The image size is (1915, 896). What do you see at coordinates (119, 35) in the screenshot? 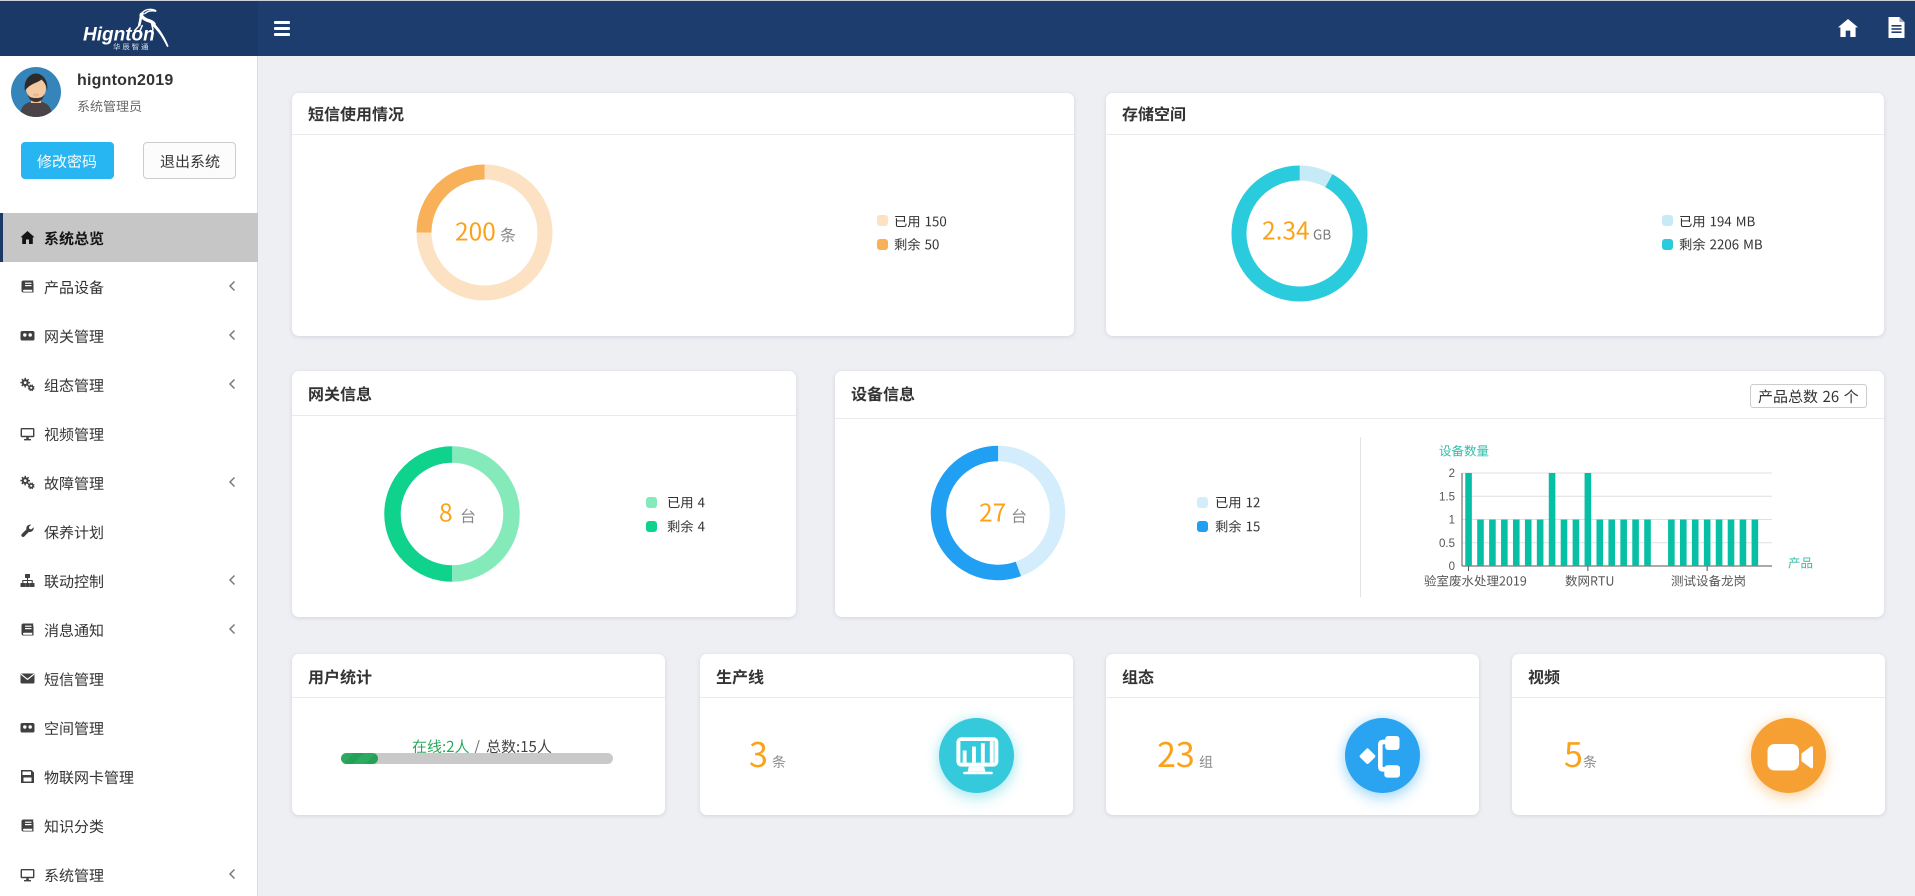
I see `svg-text: Hignton` at bounding box center [119, 35].